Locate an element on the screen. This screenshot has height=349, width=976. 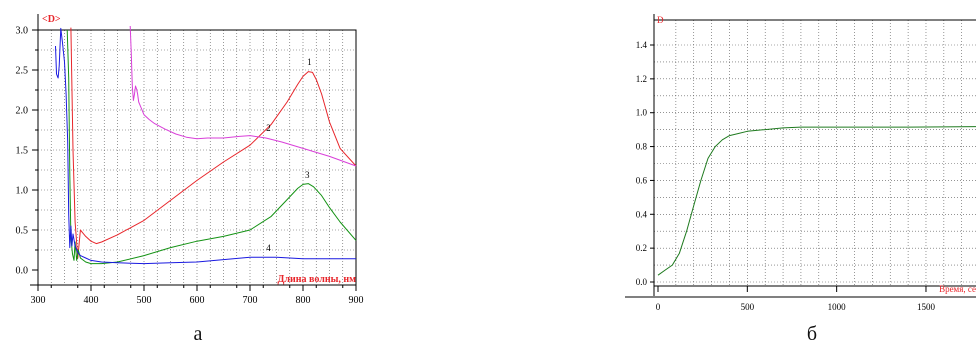
y-tick-label: 0.4 is located at coordinates (642, 214).